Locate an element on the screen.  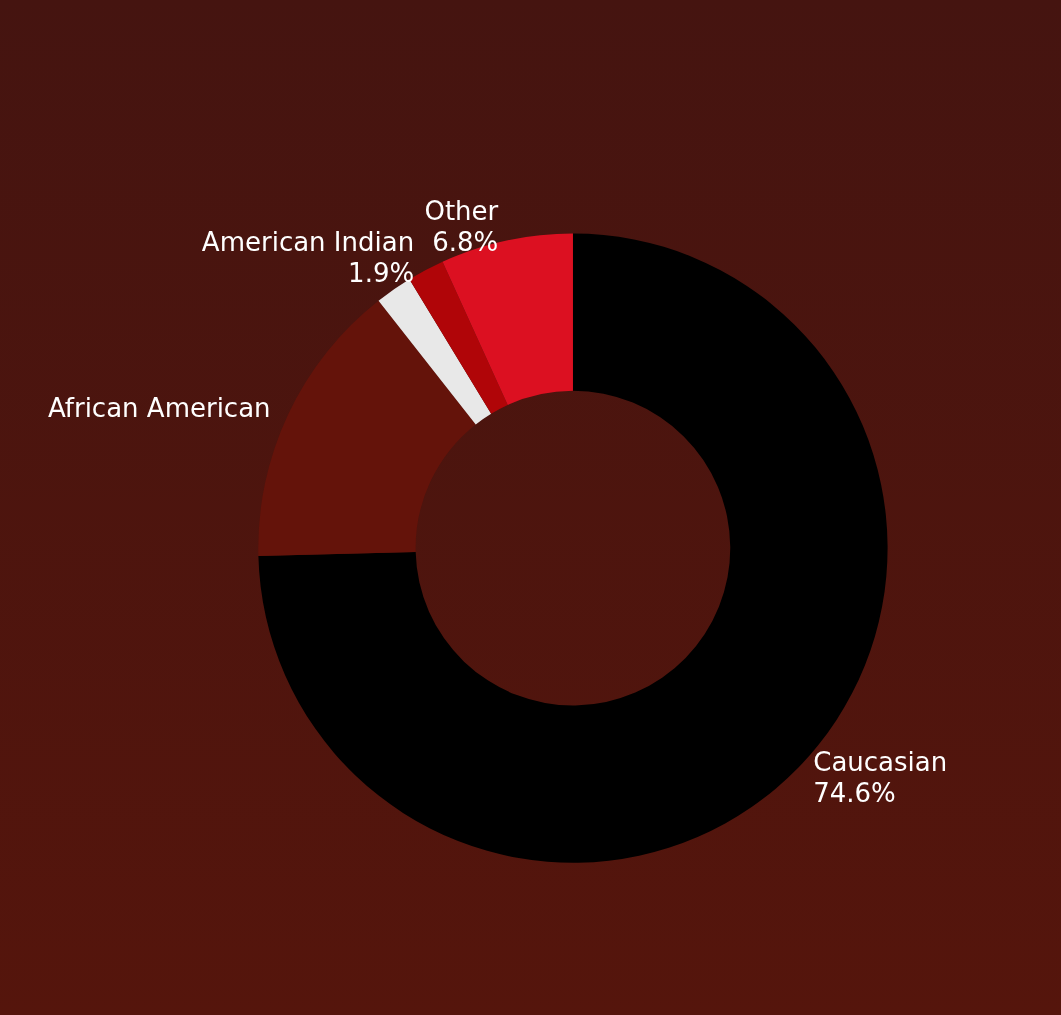
slice-label: African American is located at coordinates (159, 408).